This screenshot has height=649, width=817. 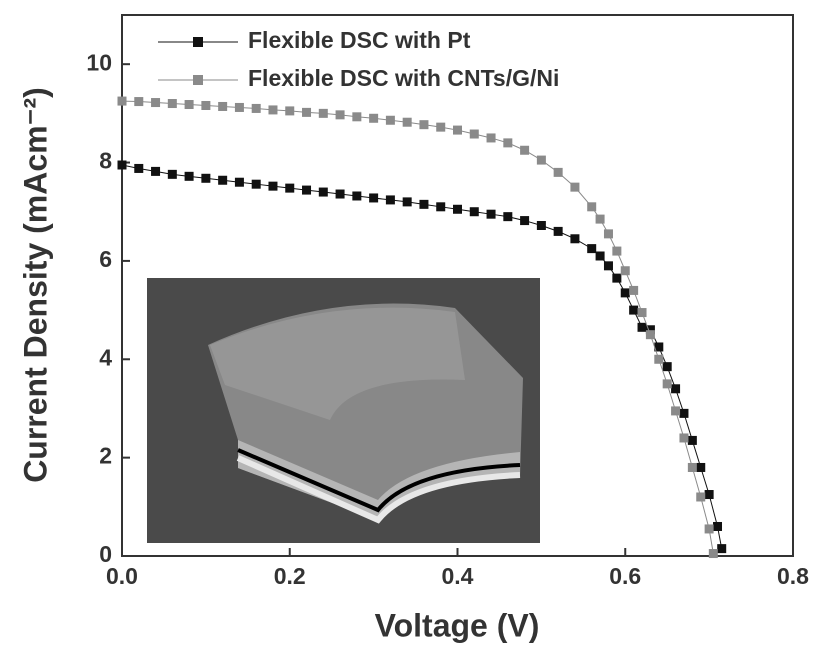 What do you see at coordinates (458, 576) in the screenshot?
I see `x-tick-label: 0.4` at bounding box center [458, 576].